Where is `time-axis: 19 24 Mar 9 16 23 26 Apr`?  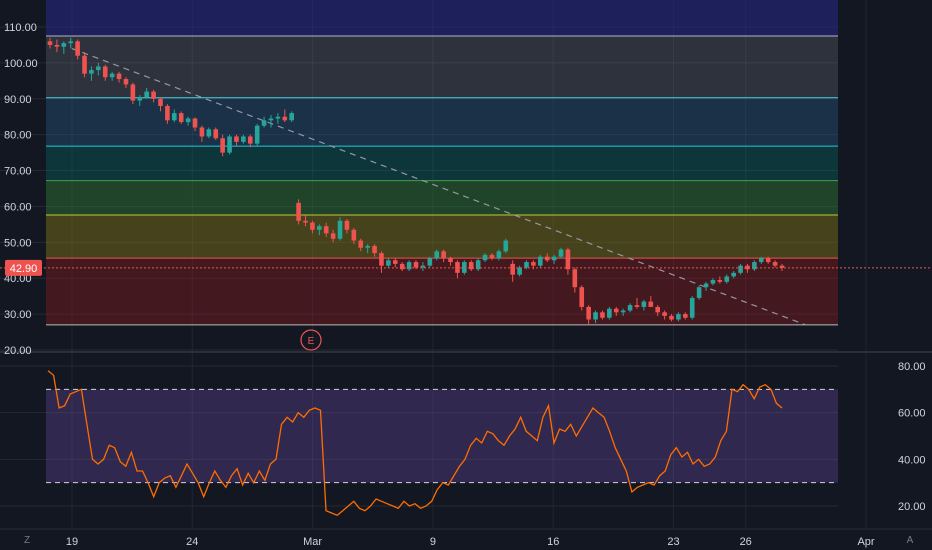 time-axis: 19 24 Mar 9 16 23 26 Apr is located at coordinates (466, 539).